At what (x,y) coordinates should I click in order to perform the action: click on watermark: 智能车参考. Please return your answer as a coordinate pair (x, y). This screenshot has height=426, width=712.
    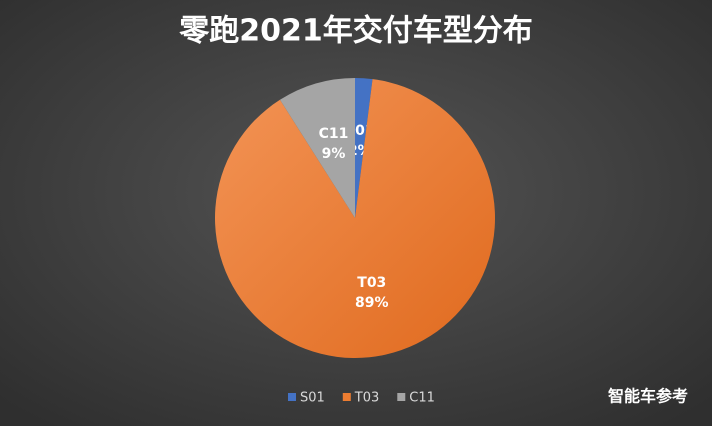
    Looking at the image, I should click on (648, 396).